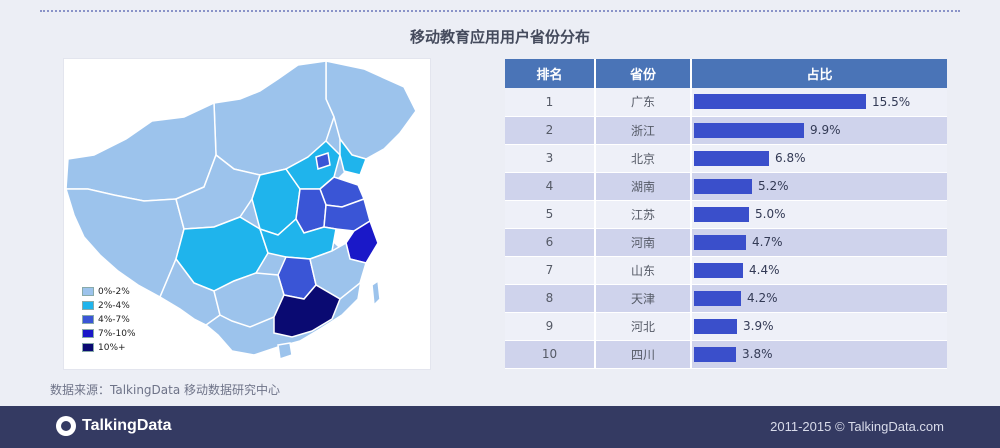 The height and width of the screenshot is (448, 1000). What do you see at coordinates (499, 37) in the screenshot?
I see `chart-title: 移动教育应用用户省份分布` at bounding box center [499, 37].